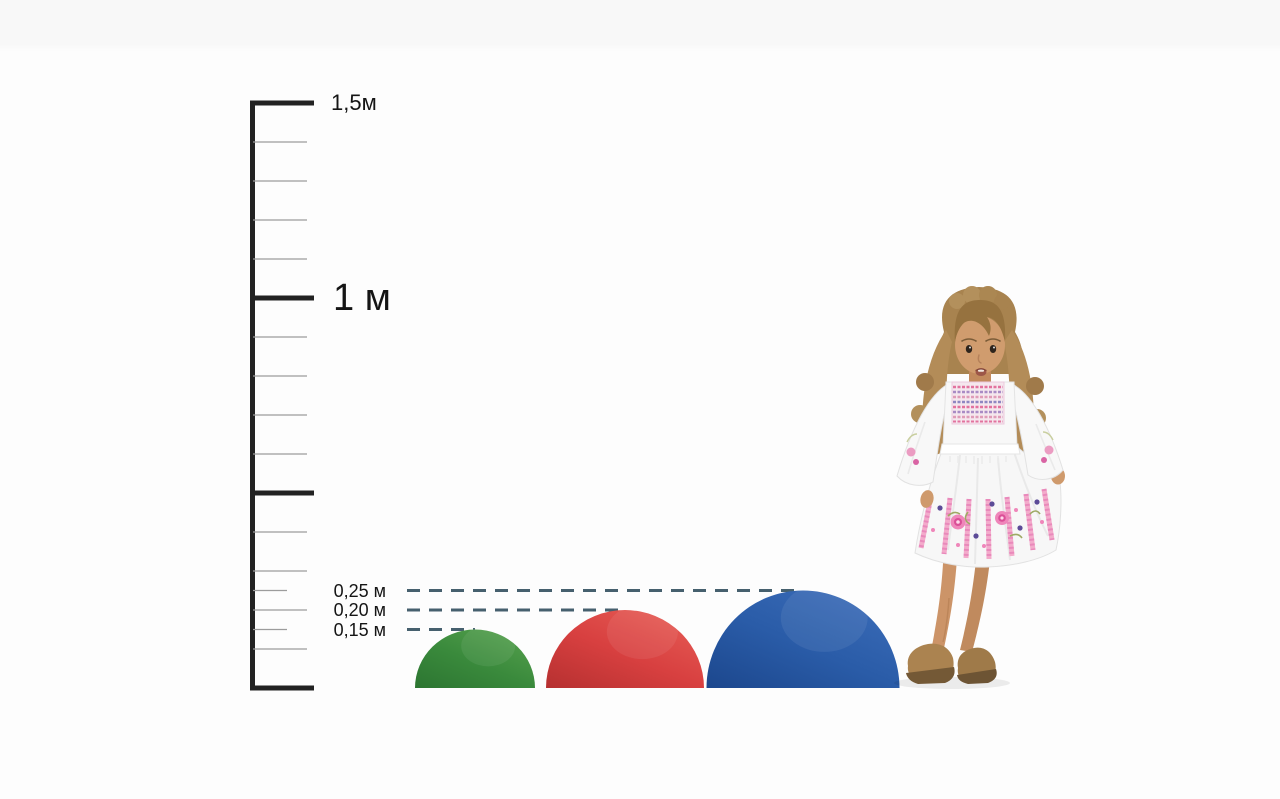  I want to click on domes, so click(657, 635).